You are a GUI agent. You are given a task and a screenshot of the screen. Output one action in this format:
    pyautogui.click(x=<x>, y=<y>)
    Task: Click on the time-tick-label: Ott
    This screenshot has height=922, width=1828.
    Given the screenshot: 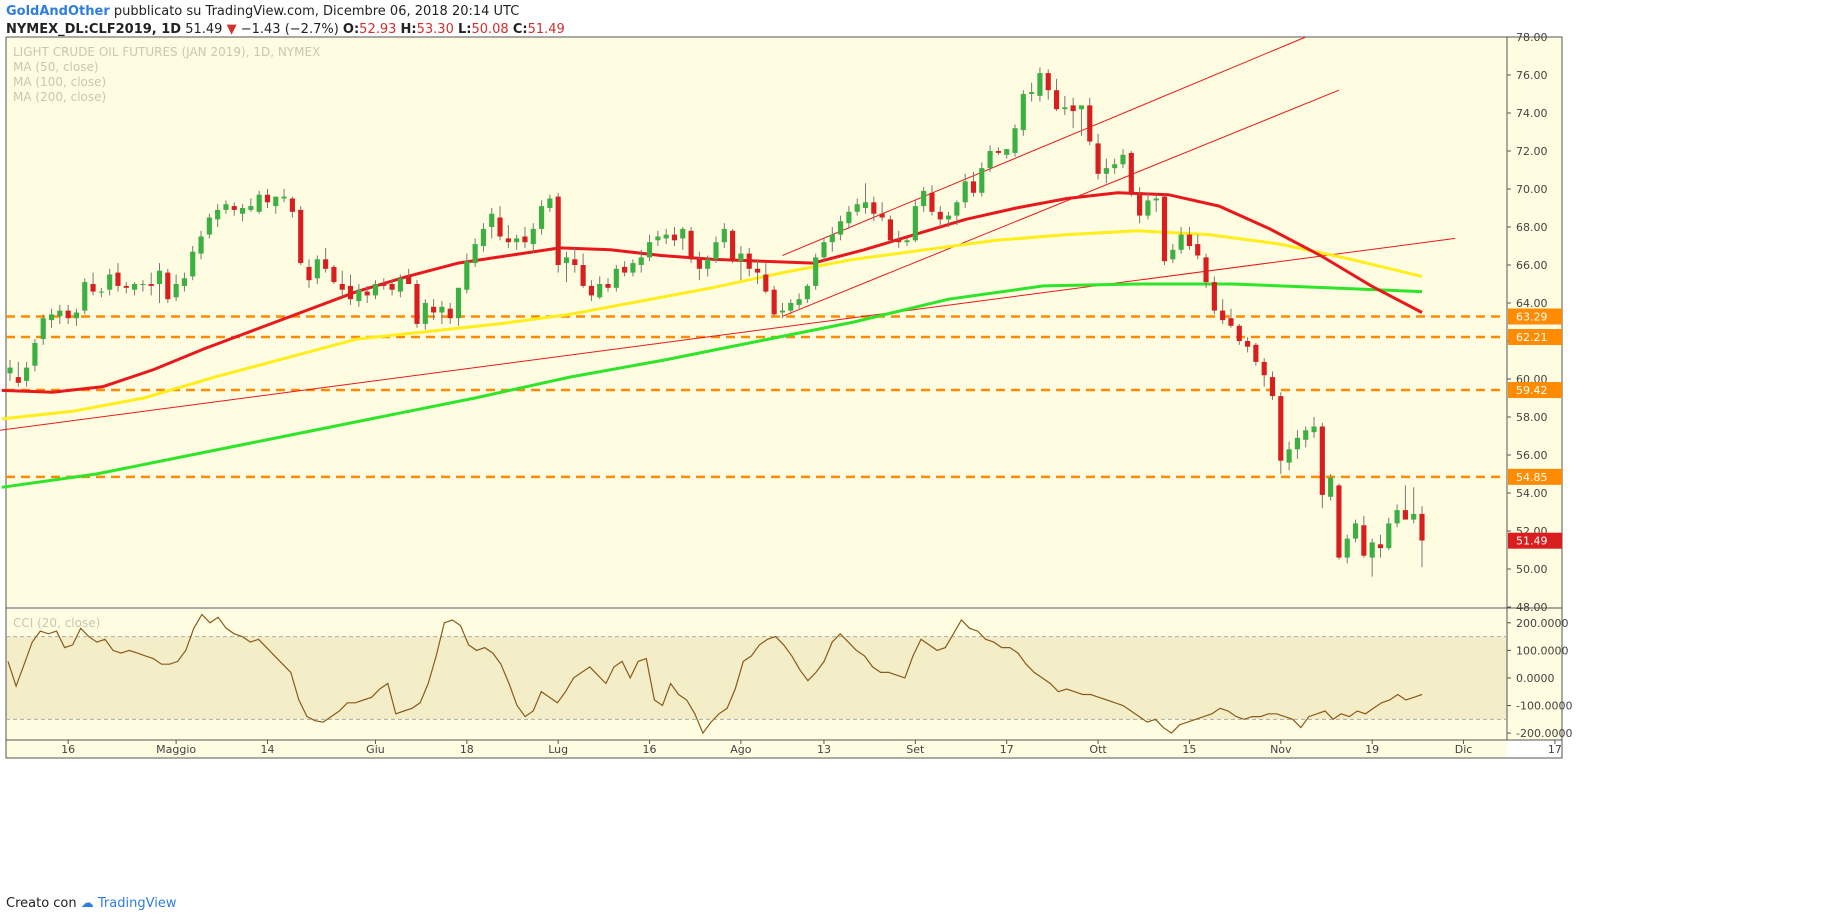 What is the action you would take?
    pyautogui.click(x=1098, y=749)
    